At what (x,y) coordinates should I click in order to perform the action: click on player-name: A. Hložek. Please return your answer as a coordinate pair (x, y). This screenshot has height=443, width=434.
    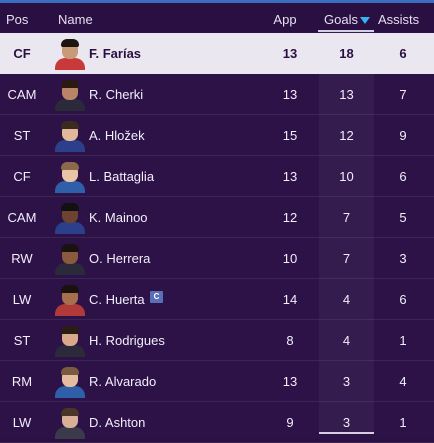
    Looking at the image, I should click on (117, 135).